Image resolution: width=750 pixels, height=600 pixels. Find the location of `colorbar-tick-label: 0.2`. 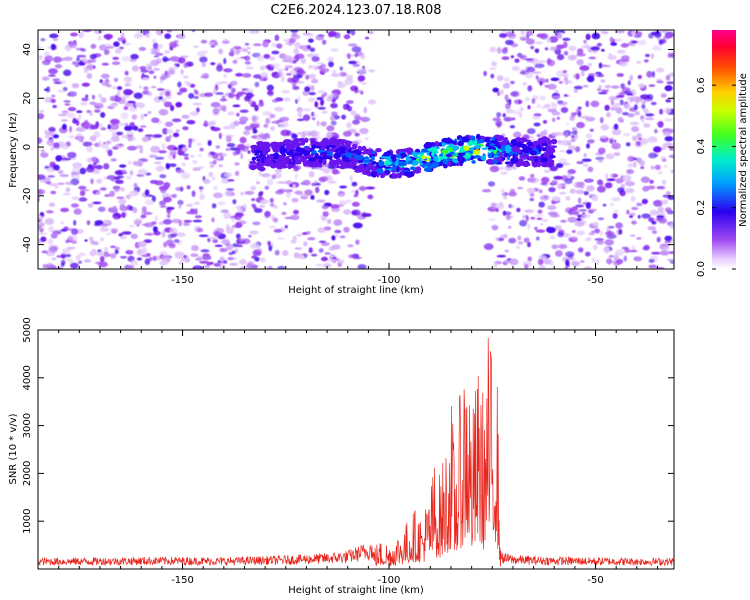

colorbar-tick-label: 0.2 is located at coordinates (701, 208).